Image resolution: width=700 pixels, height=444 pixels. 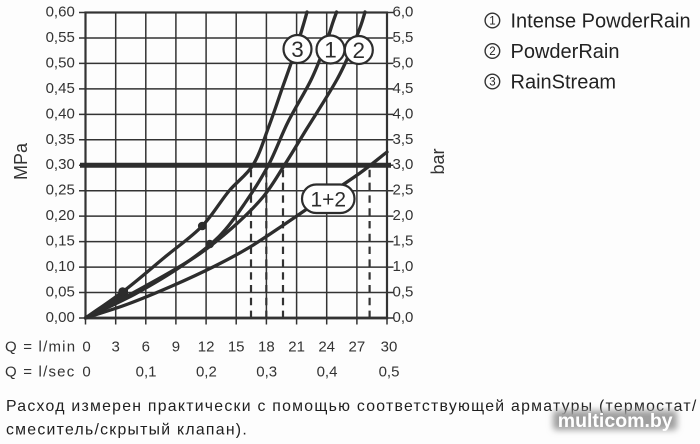 What do you see at coordinates (326, 346) in the screenshot?
I see `svg-text: 24` at bounding box center [326, 346].